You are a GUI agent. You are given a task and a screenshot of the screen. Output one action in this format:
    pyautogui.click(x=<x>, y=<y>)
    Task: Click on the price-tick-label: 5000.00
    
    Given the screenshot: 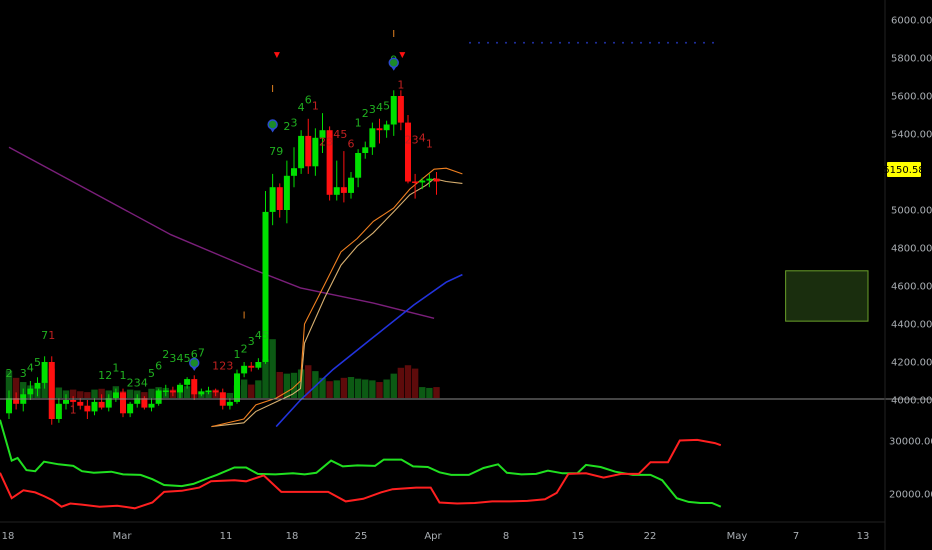 What is the action you would take?
    pyautogui.click(x=911, y=211)
    